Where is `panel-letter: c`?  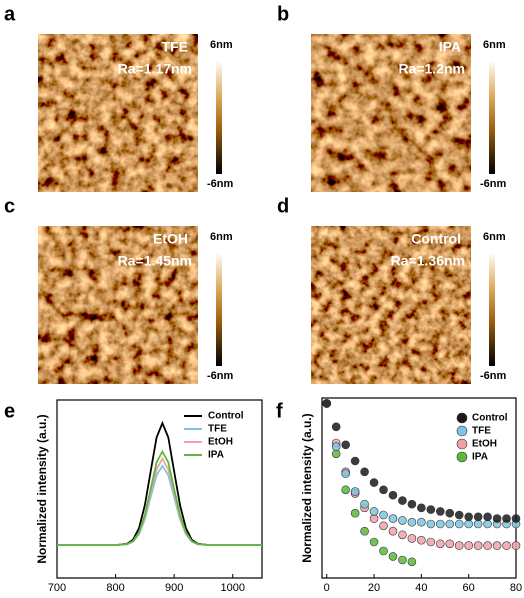
panel-letter: c is located at coordinates (9, 206).